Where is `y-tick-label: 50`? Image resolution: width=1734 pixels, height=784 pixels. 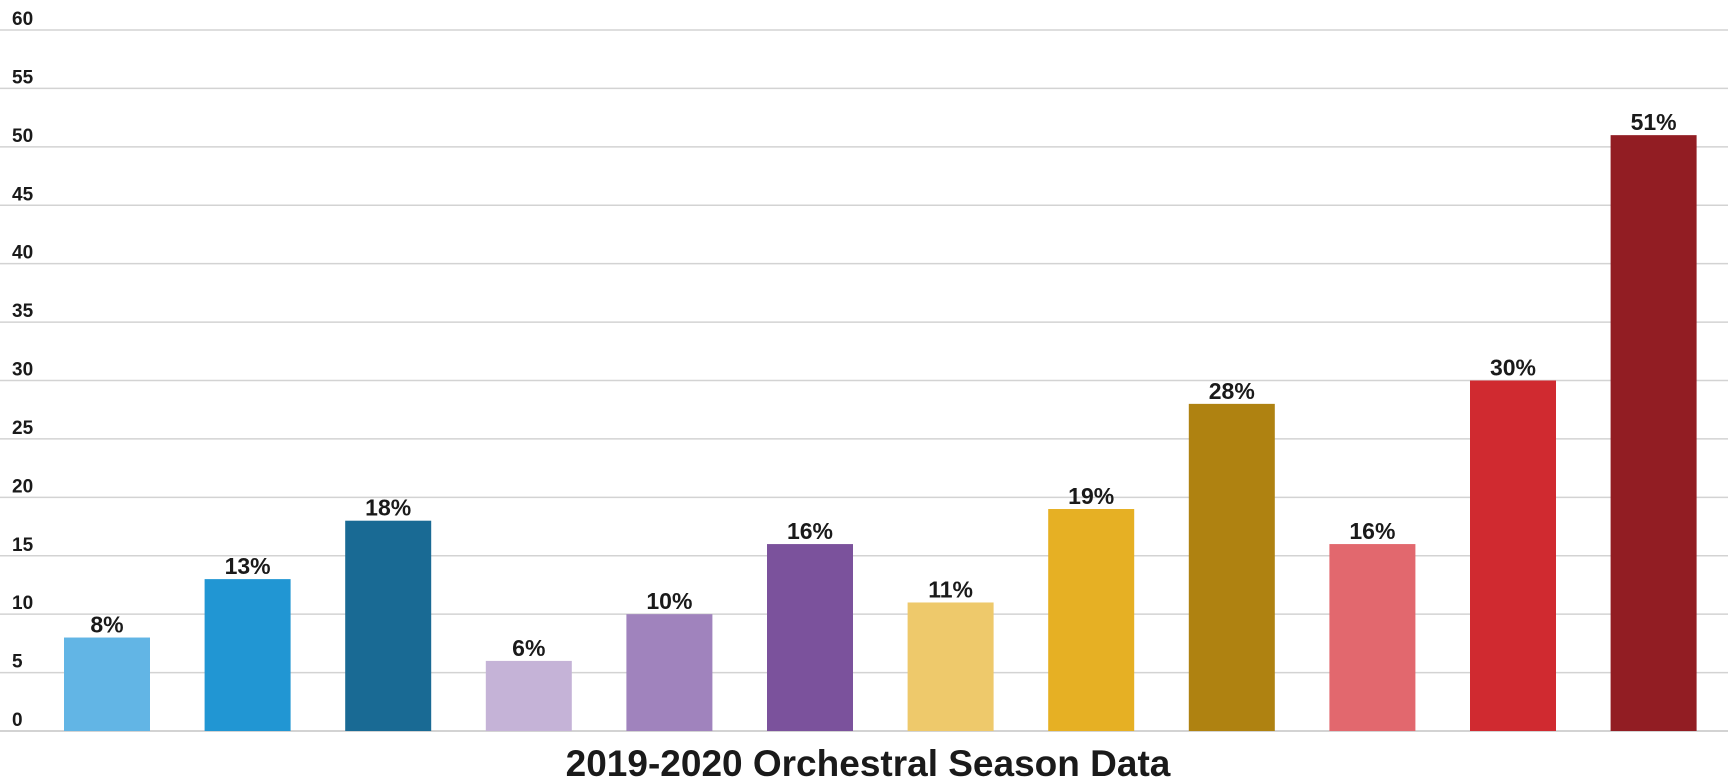
y-tick-label: 50 is located at coordinates (22, 136).